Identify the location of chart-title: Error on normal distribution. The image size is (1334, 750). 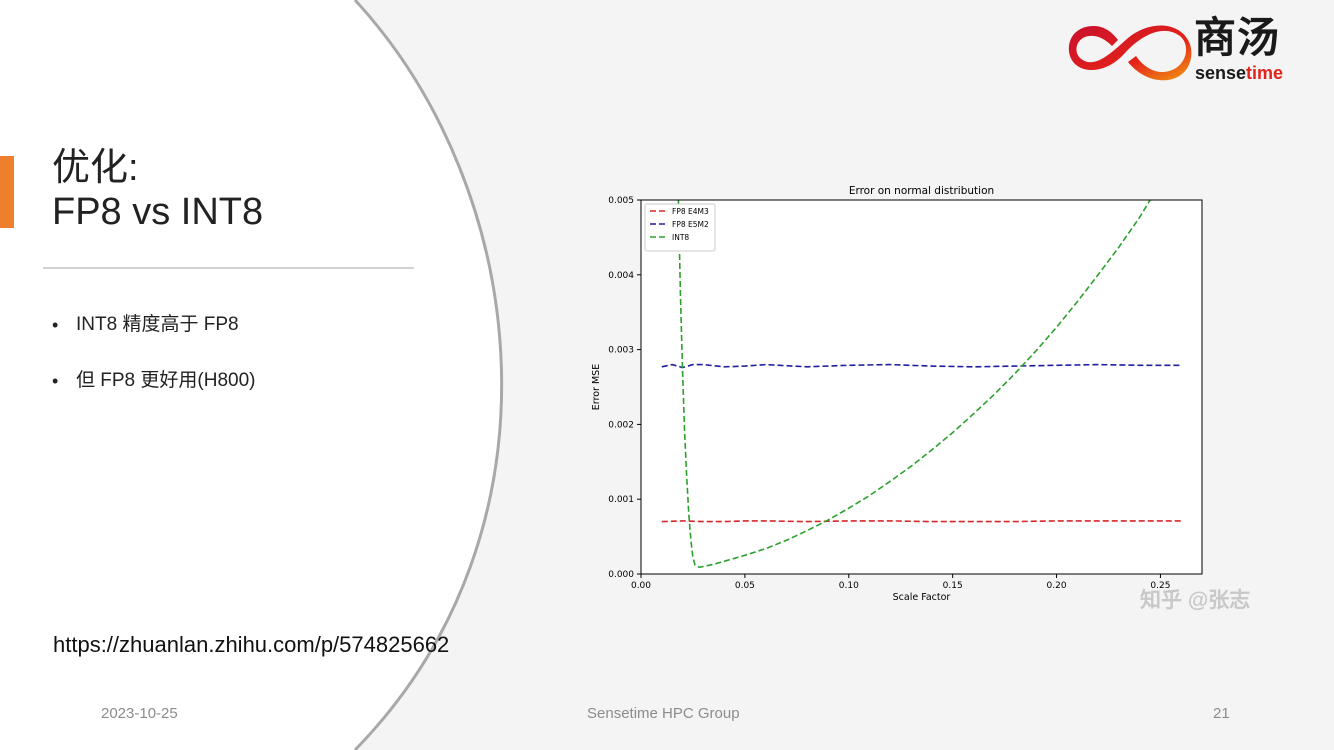
(921, 191).